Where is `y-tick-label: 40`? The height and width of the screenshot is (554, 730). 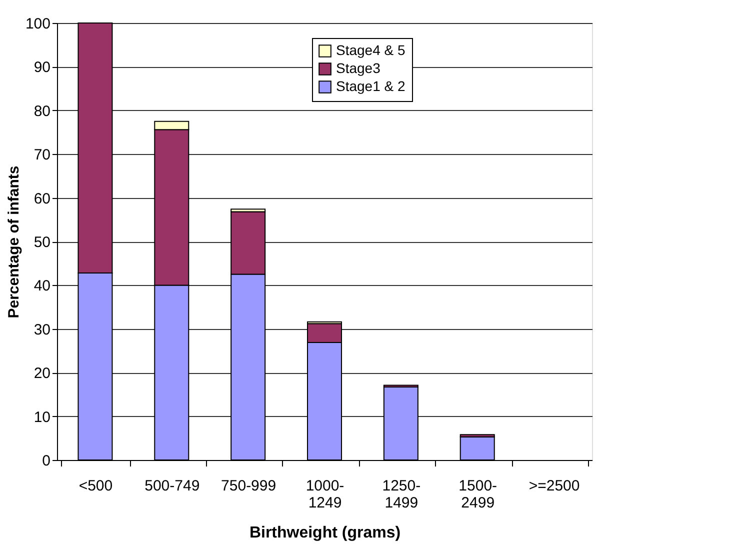 y-tick-label: 40 is located at coordinates (42, 286).